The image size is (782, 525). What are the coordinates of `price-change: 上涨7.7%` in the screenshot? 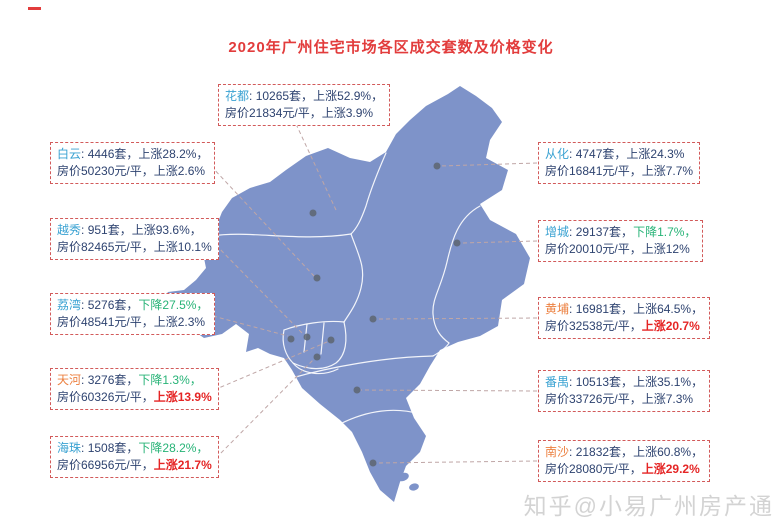 It's located at (667, 171).